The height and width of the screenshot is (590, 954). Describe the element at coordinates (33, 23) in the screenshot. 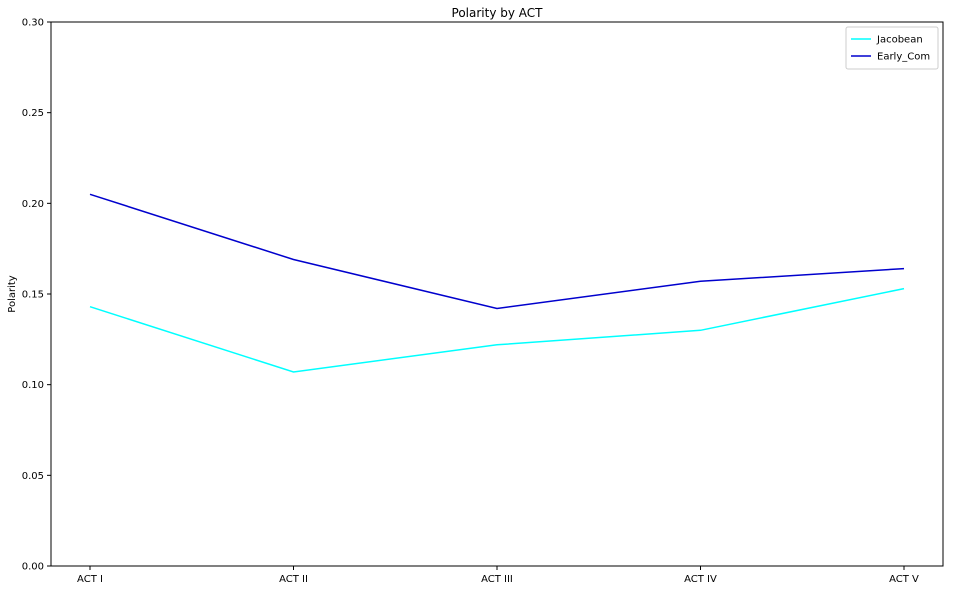

I see `y-tick-label: 0.30` at that location.